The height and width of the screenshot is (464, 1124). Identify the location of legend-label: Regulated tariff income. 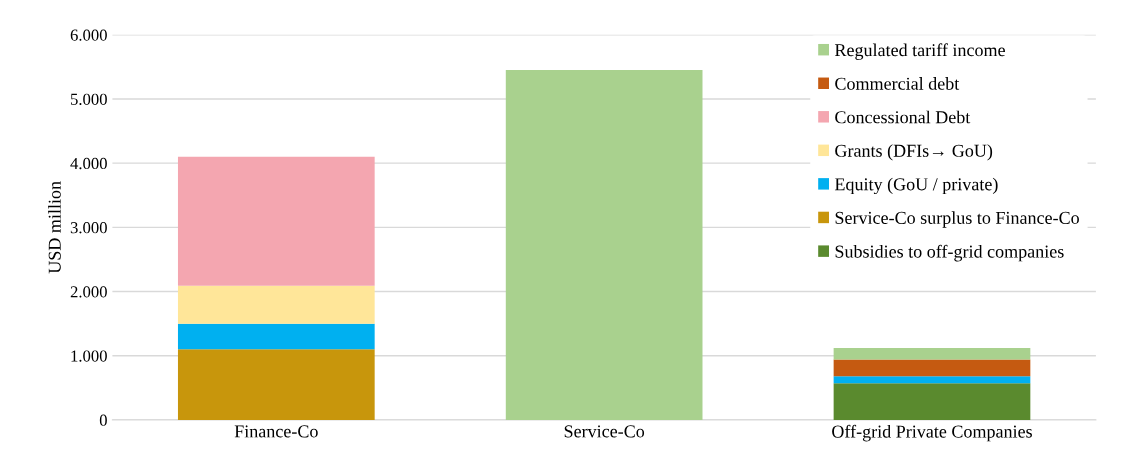
(919, 51).